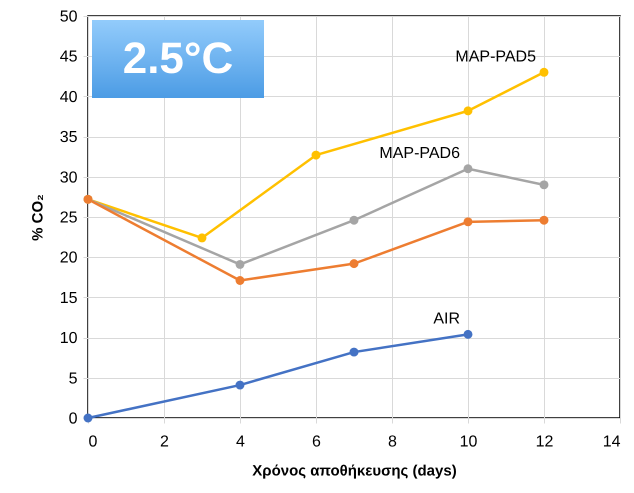  Describe the element at coordinates (611, 442) in the screenshot. I see `x-tick-label: 14` at that location.